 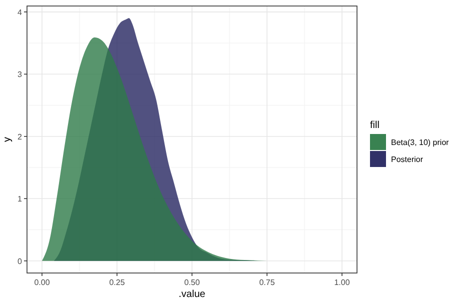 What do you see at coordinates (192, 282) in the screenshot?
I see `x-tick-label: 0.50` at bounding box center [192, 282].